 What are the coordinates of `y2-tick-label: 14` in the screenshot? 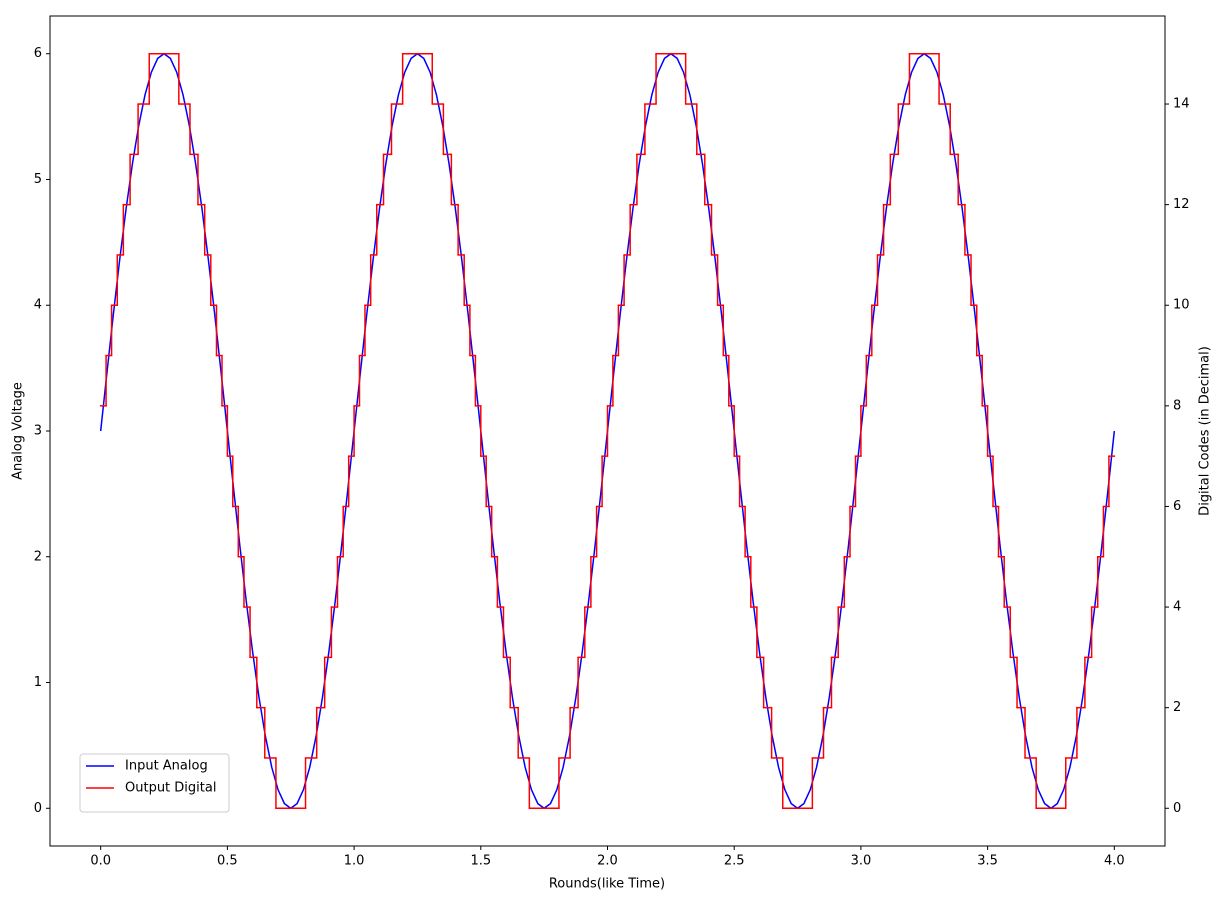 It's located at (1181, 104).